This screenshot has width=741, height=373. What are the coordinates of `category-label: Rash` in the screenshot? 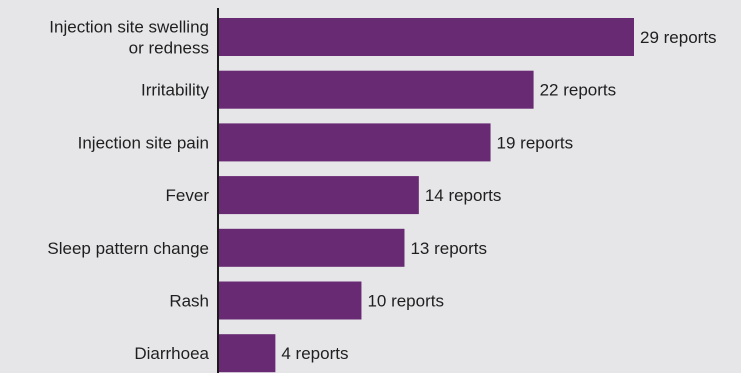 It's located at (189, 301).